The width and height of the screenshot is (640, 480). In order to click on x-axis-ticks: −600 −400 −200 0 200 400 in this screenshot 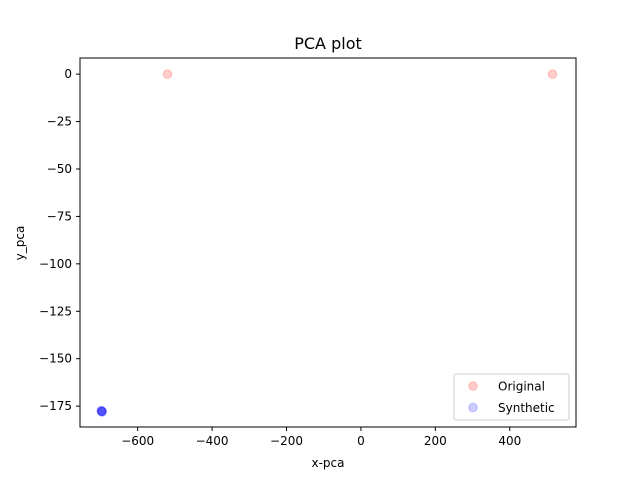, I will do `click(321, 437)`.